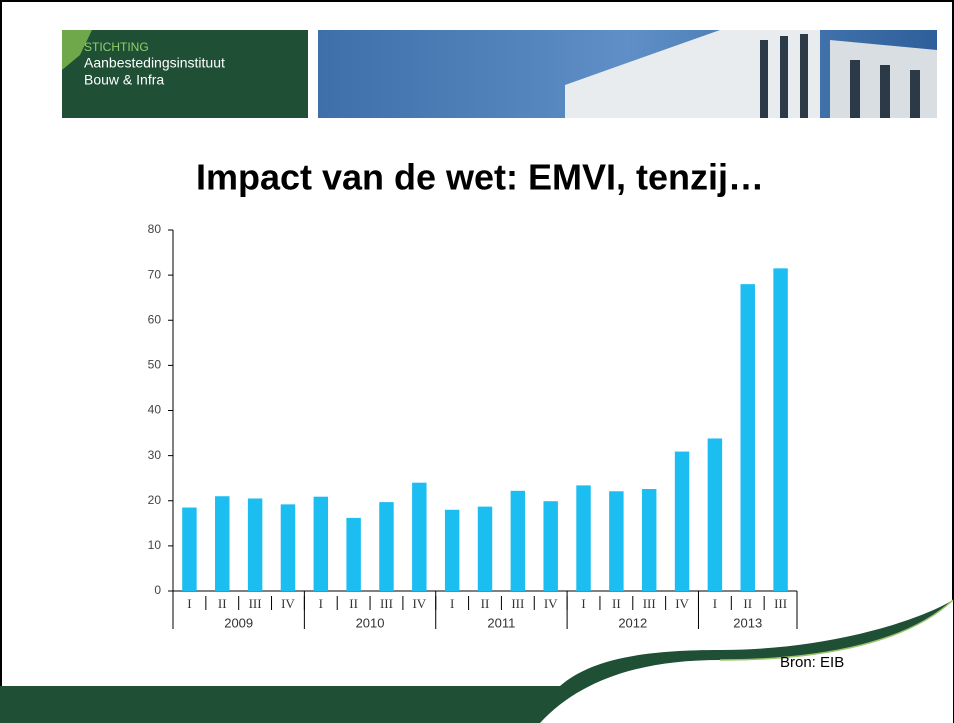 This screenshot has height=723, width=954. I want to click on logo-box, so click(185, 74).